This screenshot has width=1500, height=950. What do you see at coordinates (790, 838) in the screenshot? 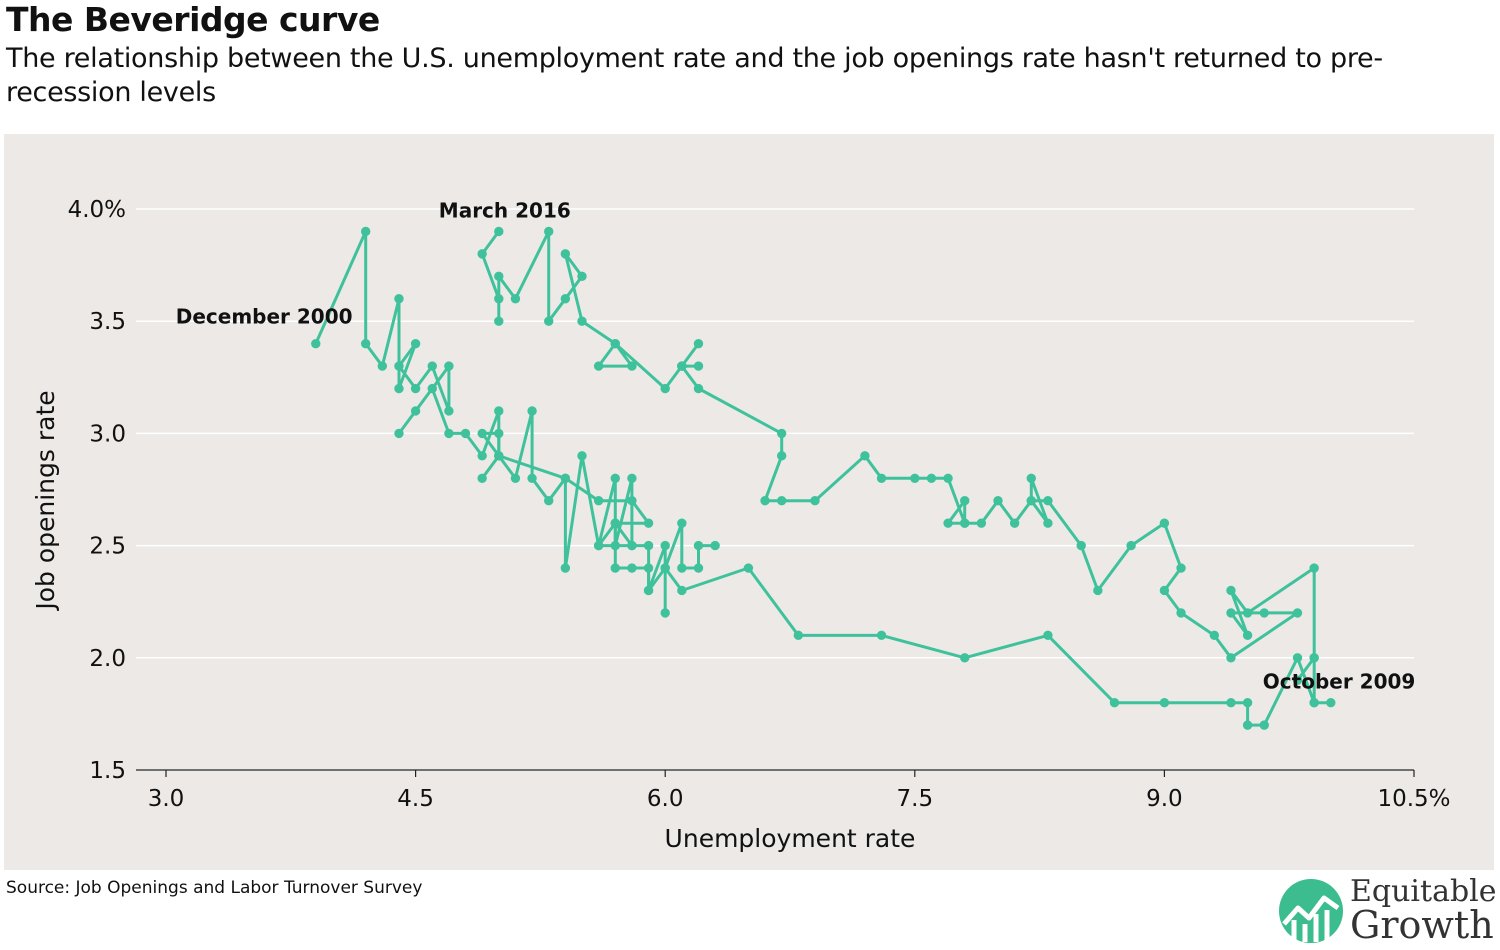
I see `x-axis-title: Unemployment rate` at bounding box center [790, 838].